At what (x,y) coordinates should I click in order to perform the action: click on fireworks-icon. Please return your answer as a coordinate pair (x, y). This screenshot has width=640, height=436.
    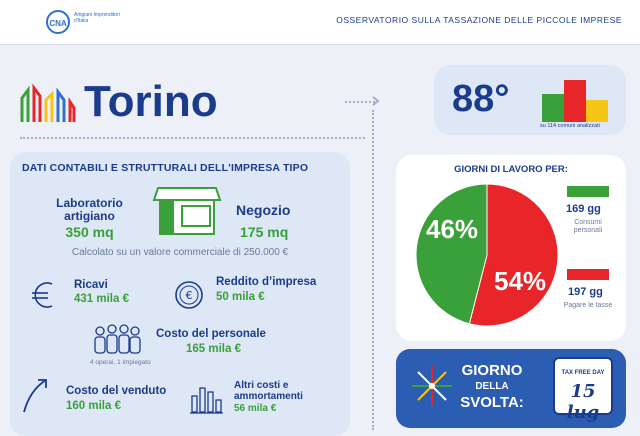
    Looking at the image, I should click on (432, 386).